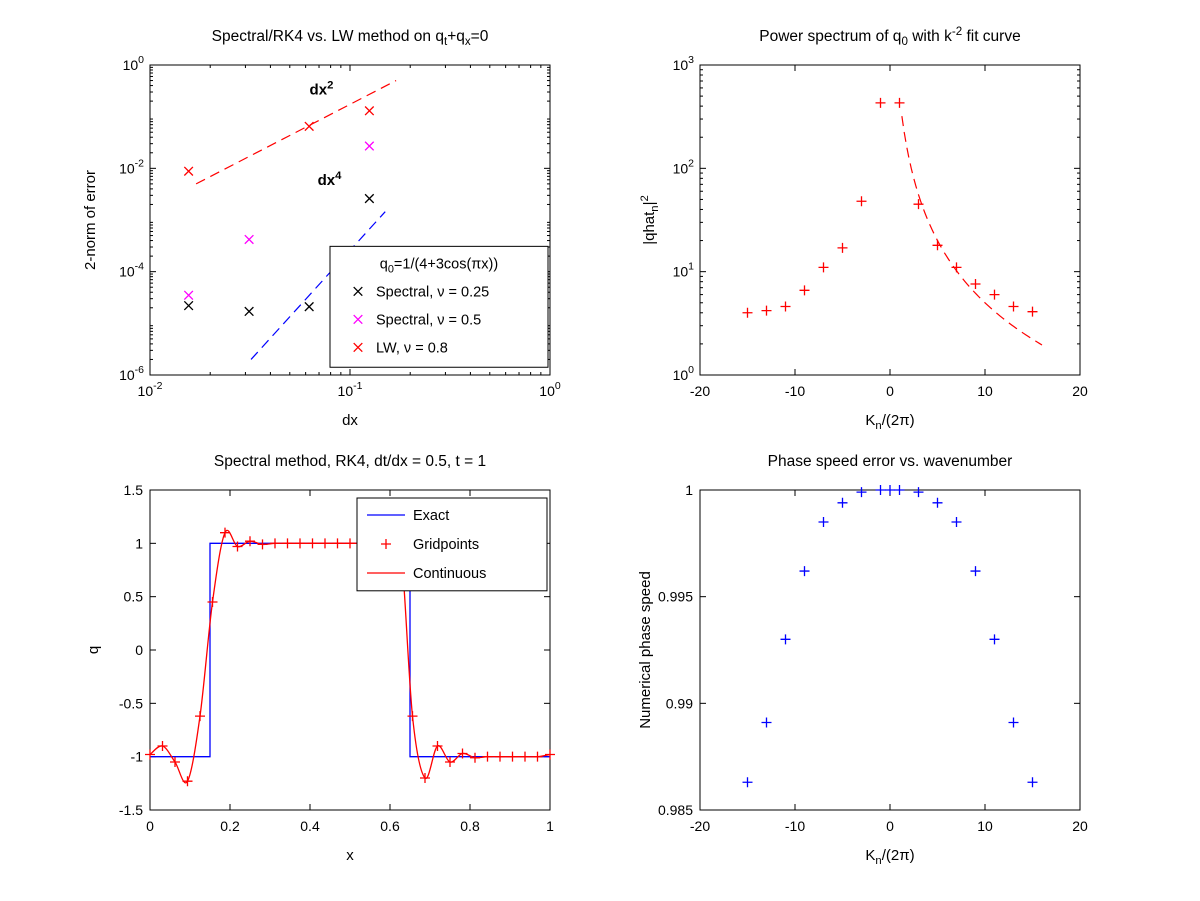 Image resolution: width=1200 pixels, height=901 pixels. Describe the element at coordinates (675, 810) in the screenshot. I see `y-tick-label: 0.985` at that location.